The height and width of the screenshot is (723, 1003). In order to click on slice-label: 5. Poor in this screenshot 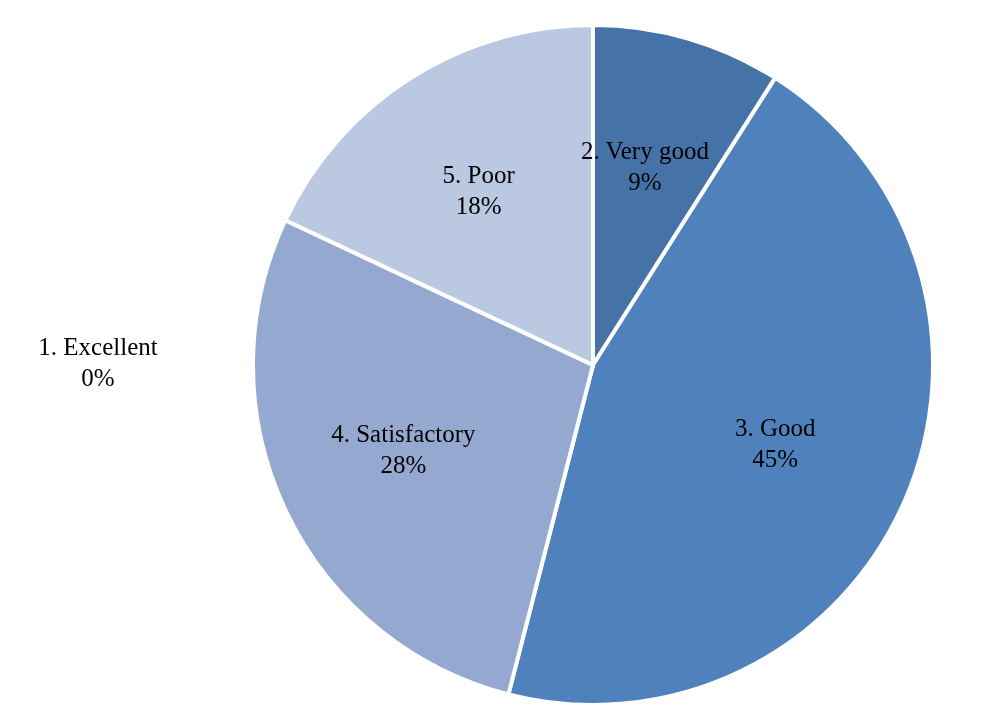, I will do `click(479, 174)`.